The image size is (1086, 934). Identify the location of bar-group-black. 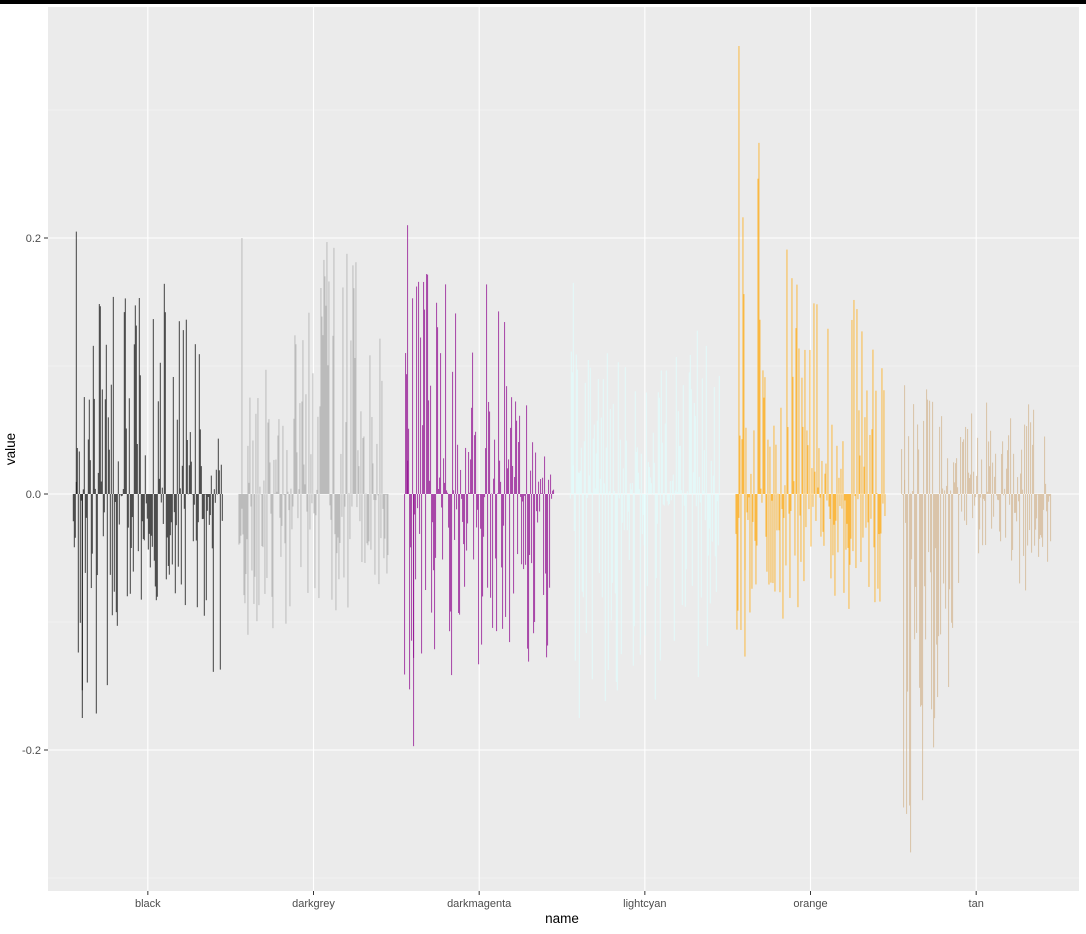
(147, 474).